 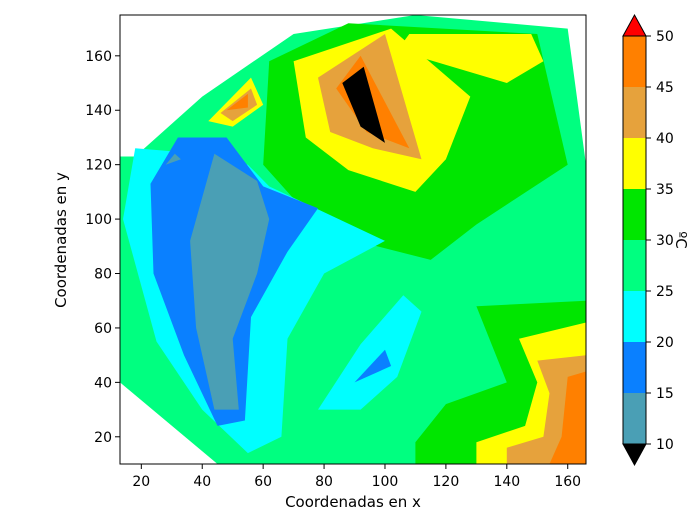 I want to click on y-tick-label: 60, so click(x=103, y=329).